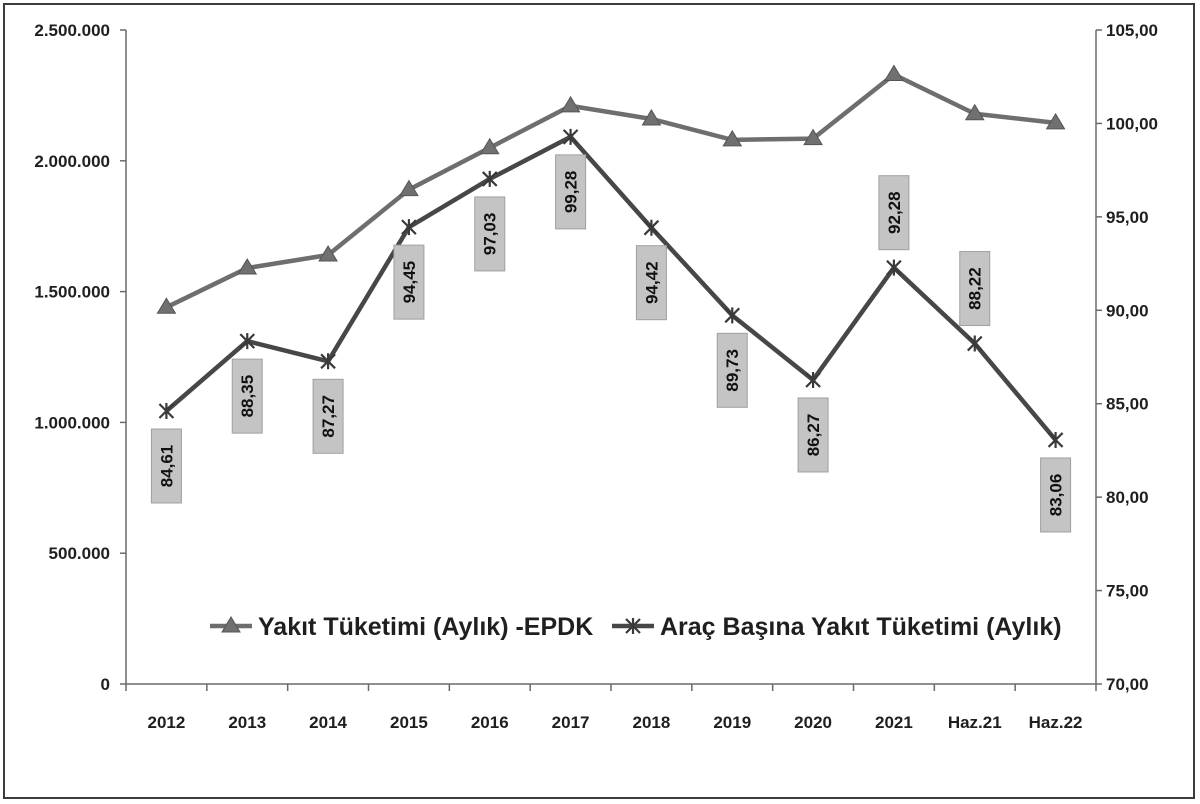 This screenshot has height=804, width=1200. What do you see at coordinates (1132, 30) in the screenshot?
I see `right-tick-label: 105,00` at bounding box center [1132, 30].